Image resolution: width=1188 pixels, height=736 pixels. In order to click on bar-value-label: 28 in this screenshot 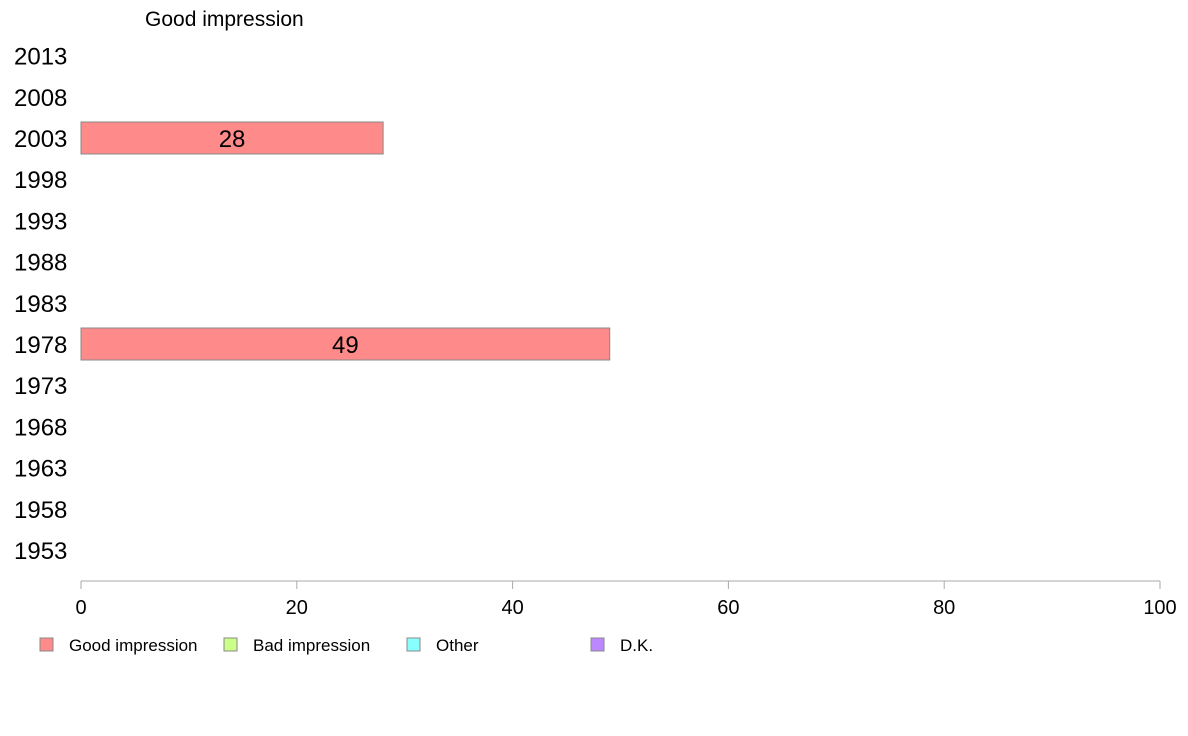, I will do `click(232, 139)`.